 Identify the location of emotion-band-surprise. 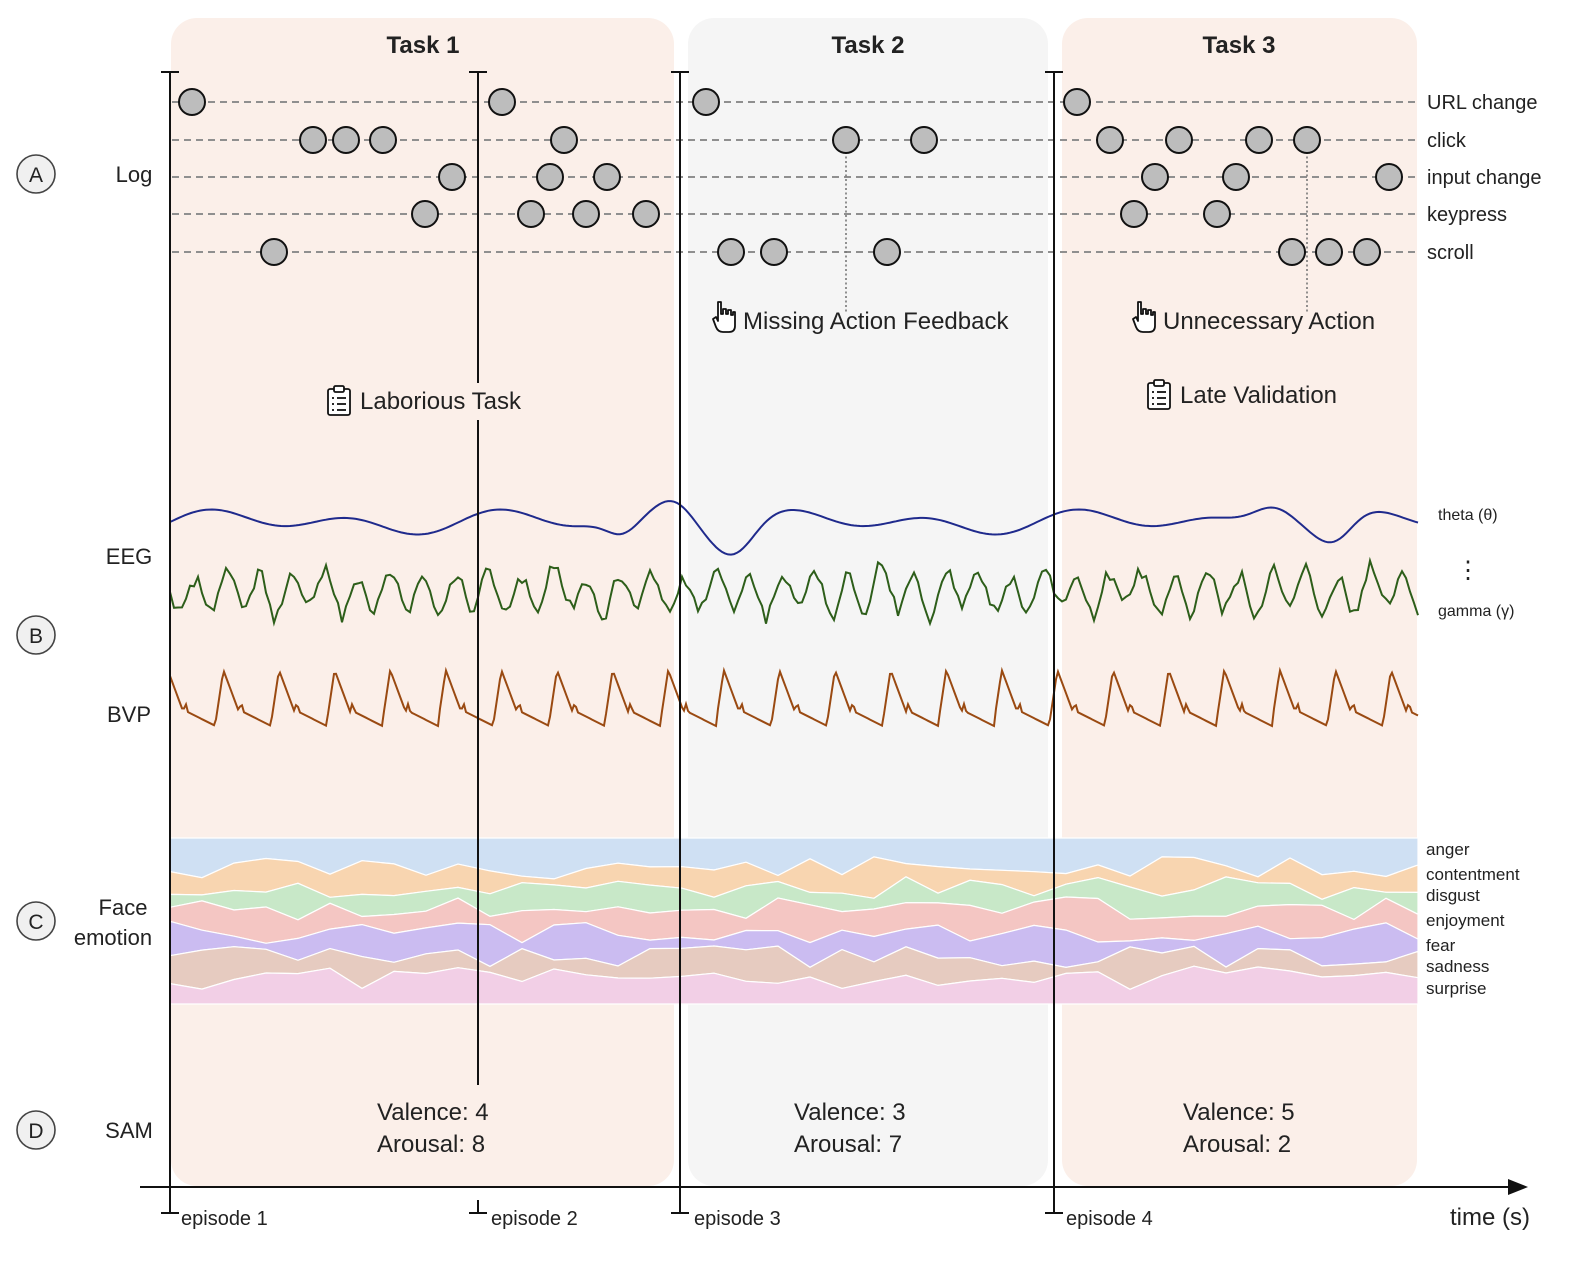
(794, 985).